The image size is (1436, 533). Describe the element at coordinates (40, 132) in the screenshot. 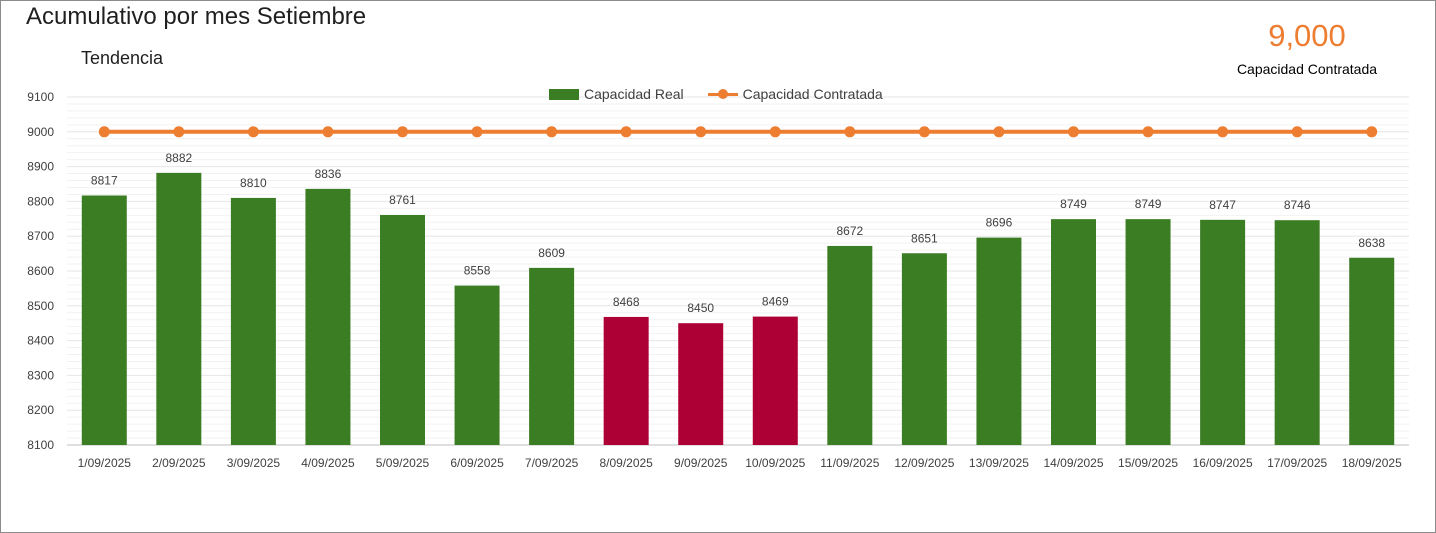

I see `y-tick-label: 9000` at that location.